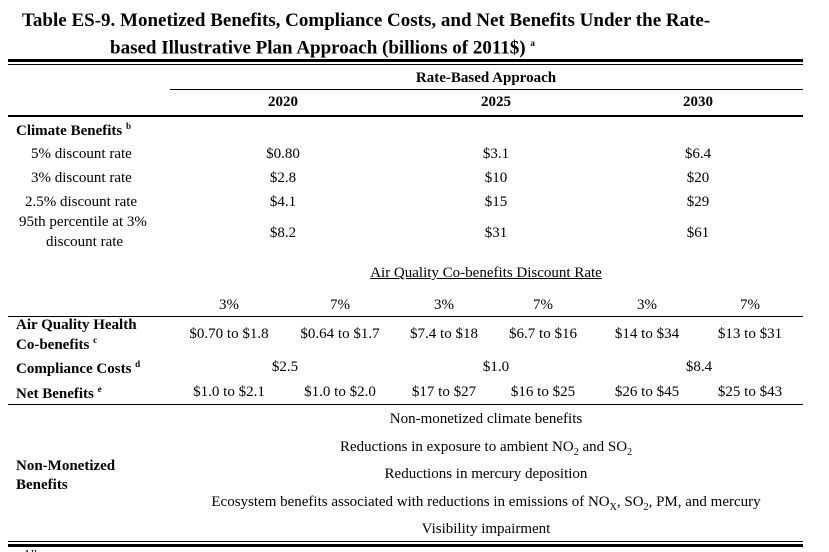 This screenshot has width=829, height=552. I want to click on bottom-rule-thick, so click(405, 545).